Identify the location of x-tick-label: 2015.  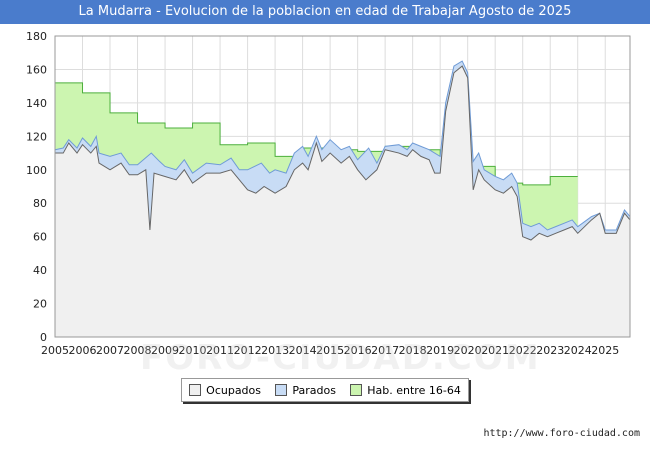
(330, 350).